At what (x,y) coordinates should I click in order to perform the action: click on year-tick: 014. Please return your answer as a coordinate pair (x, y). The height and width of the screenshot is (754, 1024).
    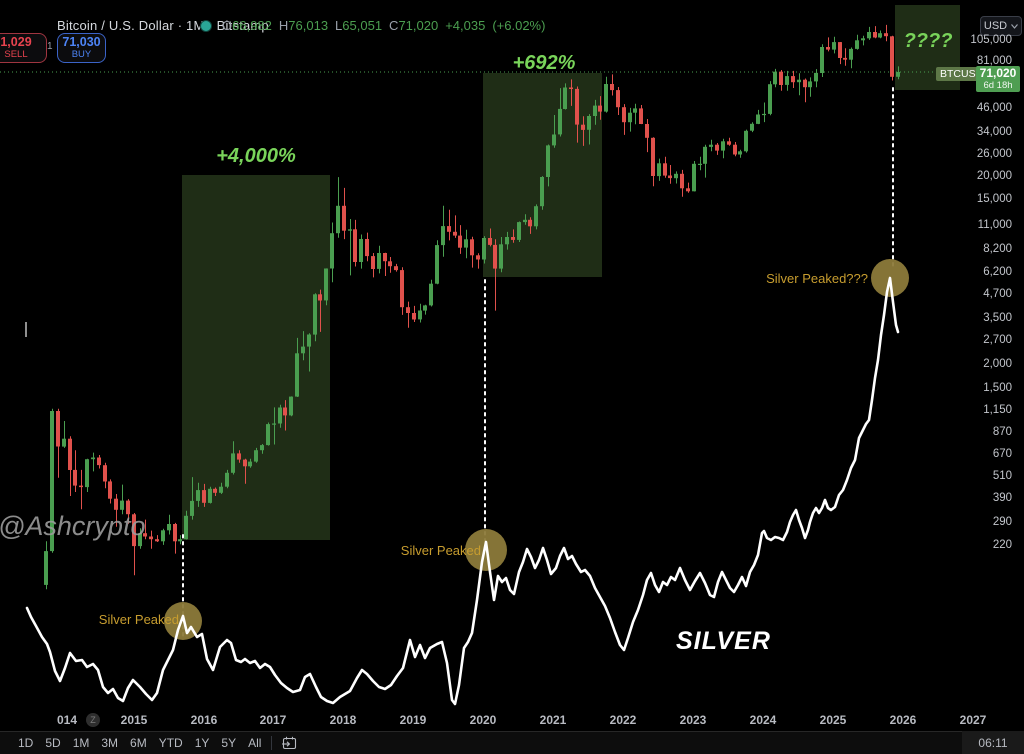
    Looking at the image, I should click on (67, 720).